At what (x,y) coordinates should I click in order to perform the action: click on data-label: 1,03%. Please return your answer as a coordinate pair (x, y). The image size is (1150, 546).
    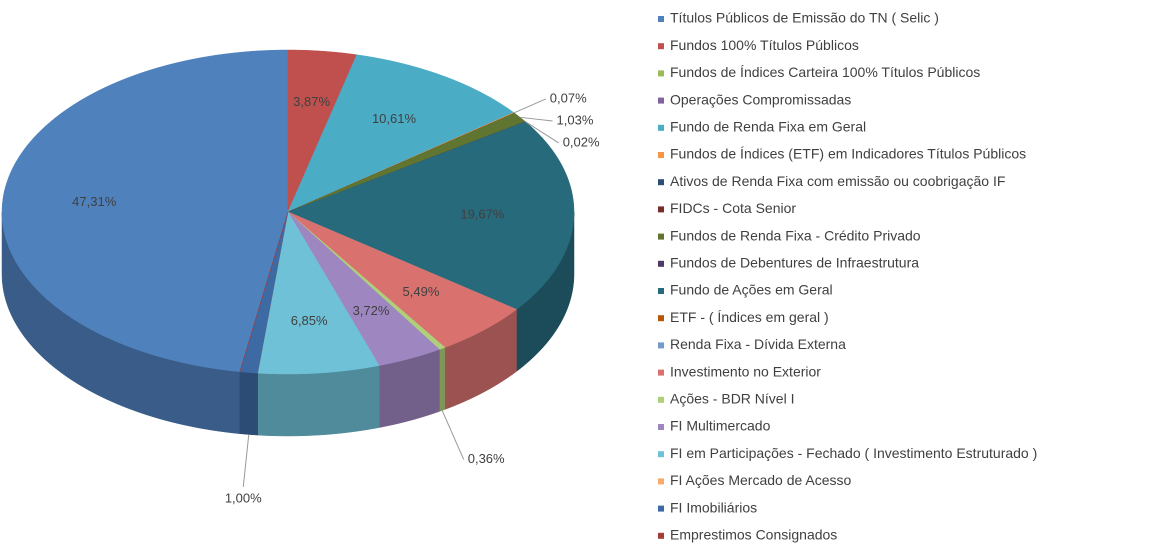
    Looking at the image, I should click on (575, 119).